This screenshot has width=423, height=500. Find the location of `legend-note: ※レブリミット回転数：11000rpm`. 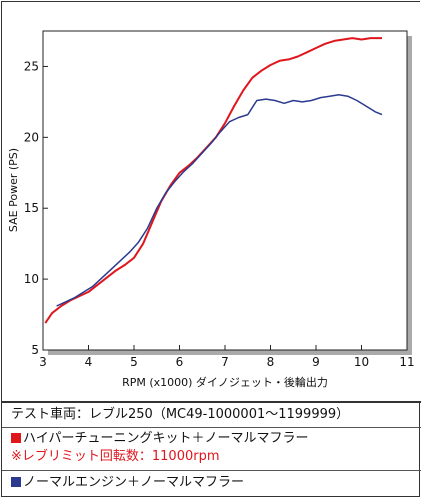

legend-note: ※レブリミット回転数：11000rpm is located at coordinates (115, 457).